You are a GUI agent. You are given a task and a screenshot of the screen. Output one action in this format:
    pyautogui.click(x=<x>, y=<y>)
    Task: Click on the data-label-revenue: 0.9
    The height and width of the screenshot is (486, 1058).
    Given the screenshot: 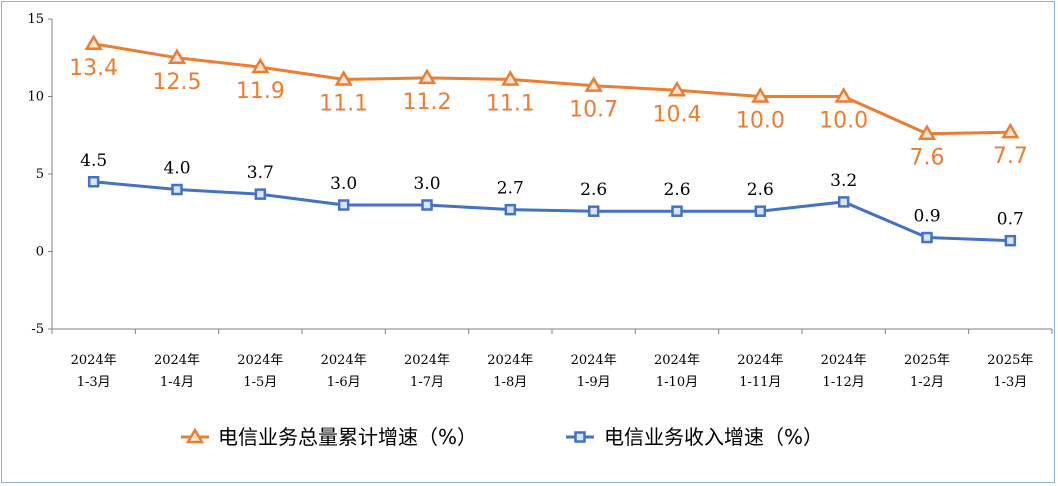 What is the action you would take?
    pyautogui.click(x=926, y=217)
    